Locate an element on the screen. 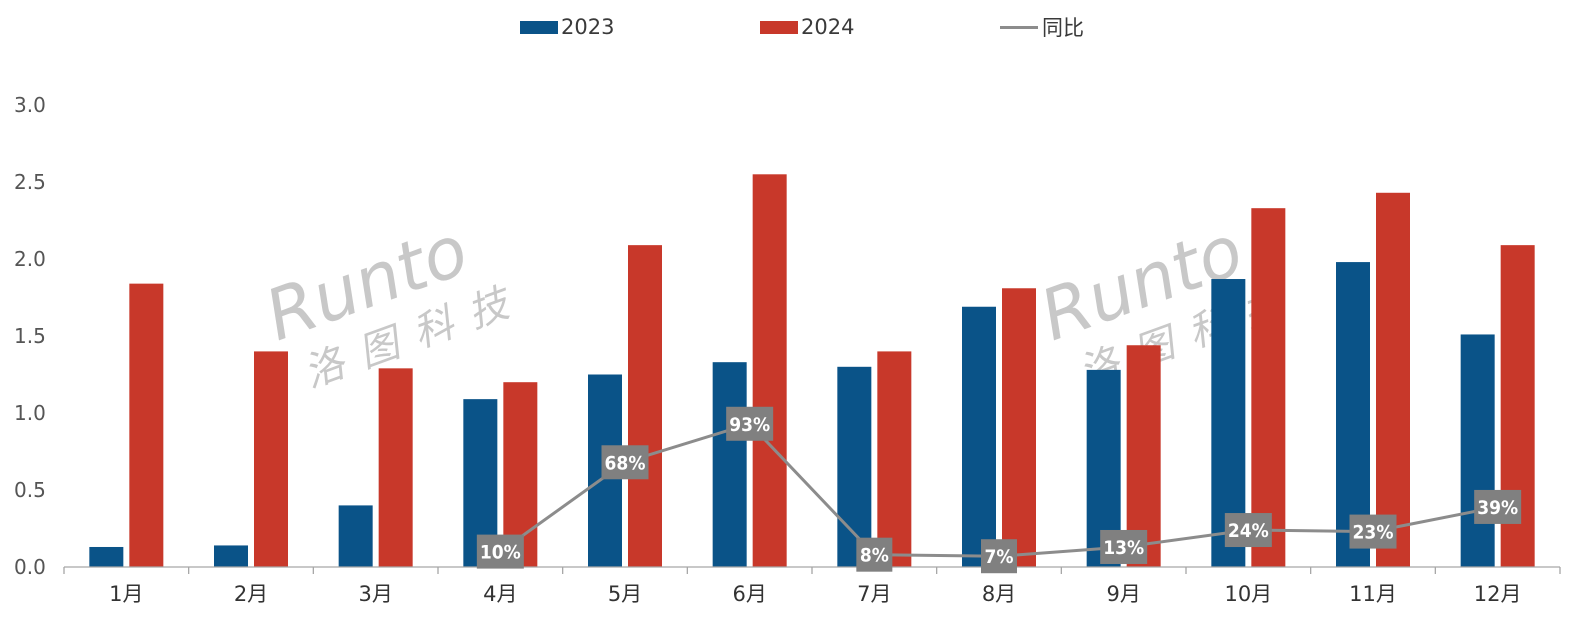  x-tick-label: 9月 is located at coordinates (1123, 594).